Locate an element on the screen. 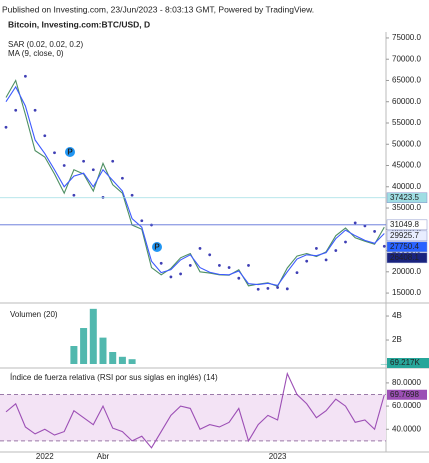  price-label: 31049.8 is located at coordinates (404, 224).